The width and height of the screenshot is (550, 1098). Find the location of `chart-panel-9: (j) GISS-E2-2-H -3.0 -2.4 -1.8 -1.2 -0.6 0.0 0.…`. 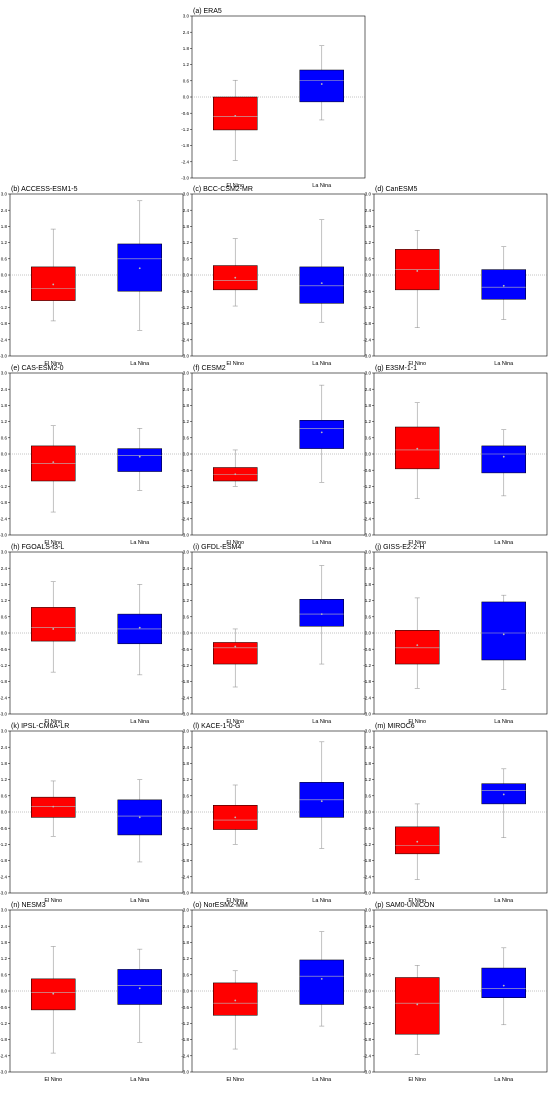

chart-panel-9: (j) GISS-E2-2-H -3.0 -2.4 -1.8 -1.2 -0.6 0.0 0.… is located at coordinates (455, 634).